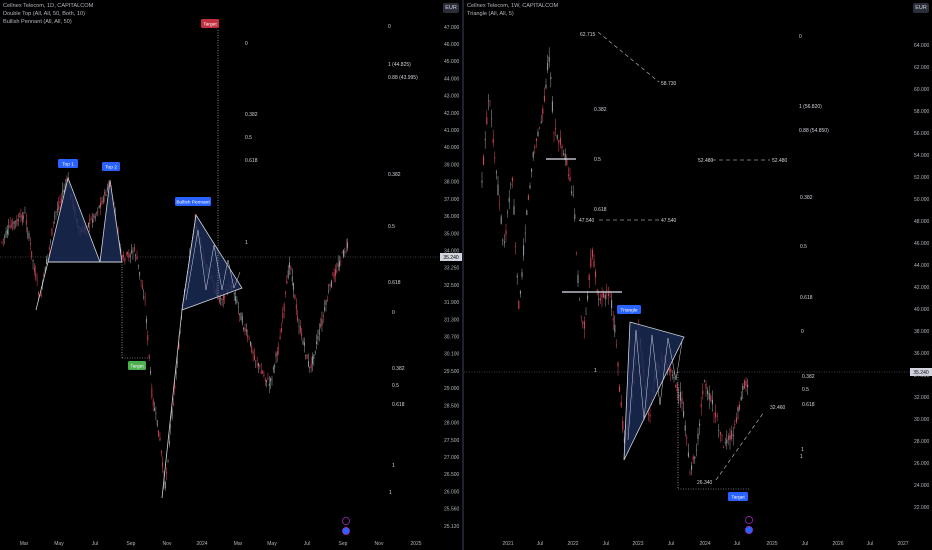 The width and height of the screenshot is (932, 550). I want to click on left-x-tick-label: Sep, so click(131, 544).